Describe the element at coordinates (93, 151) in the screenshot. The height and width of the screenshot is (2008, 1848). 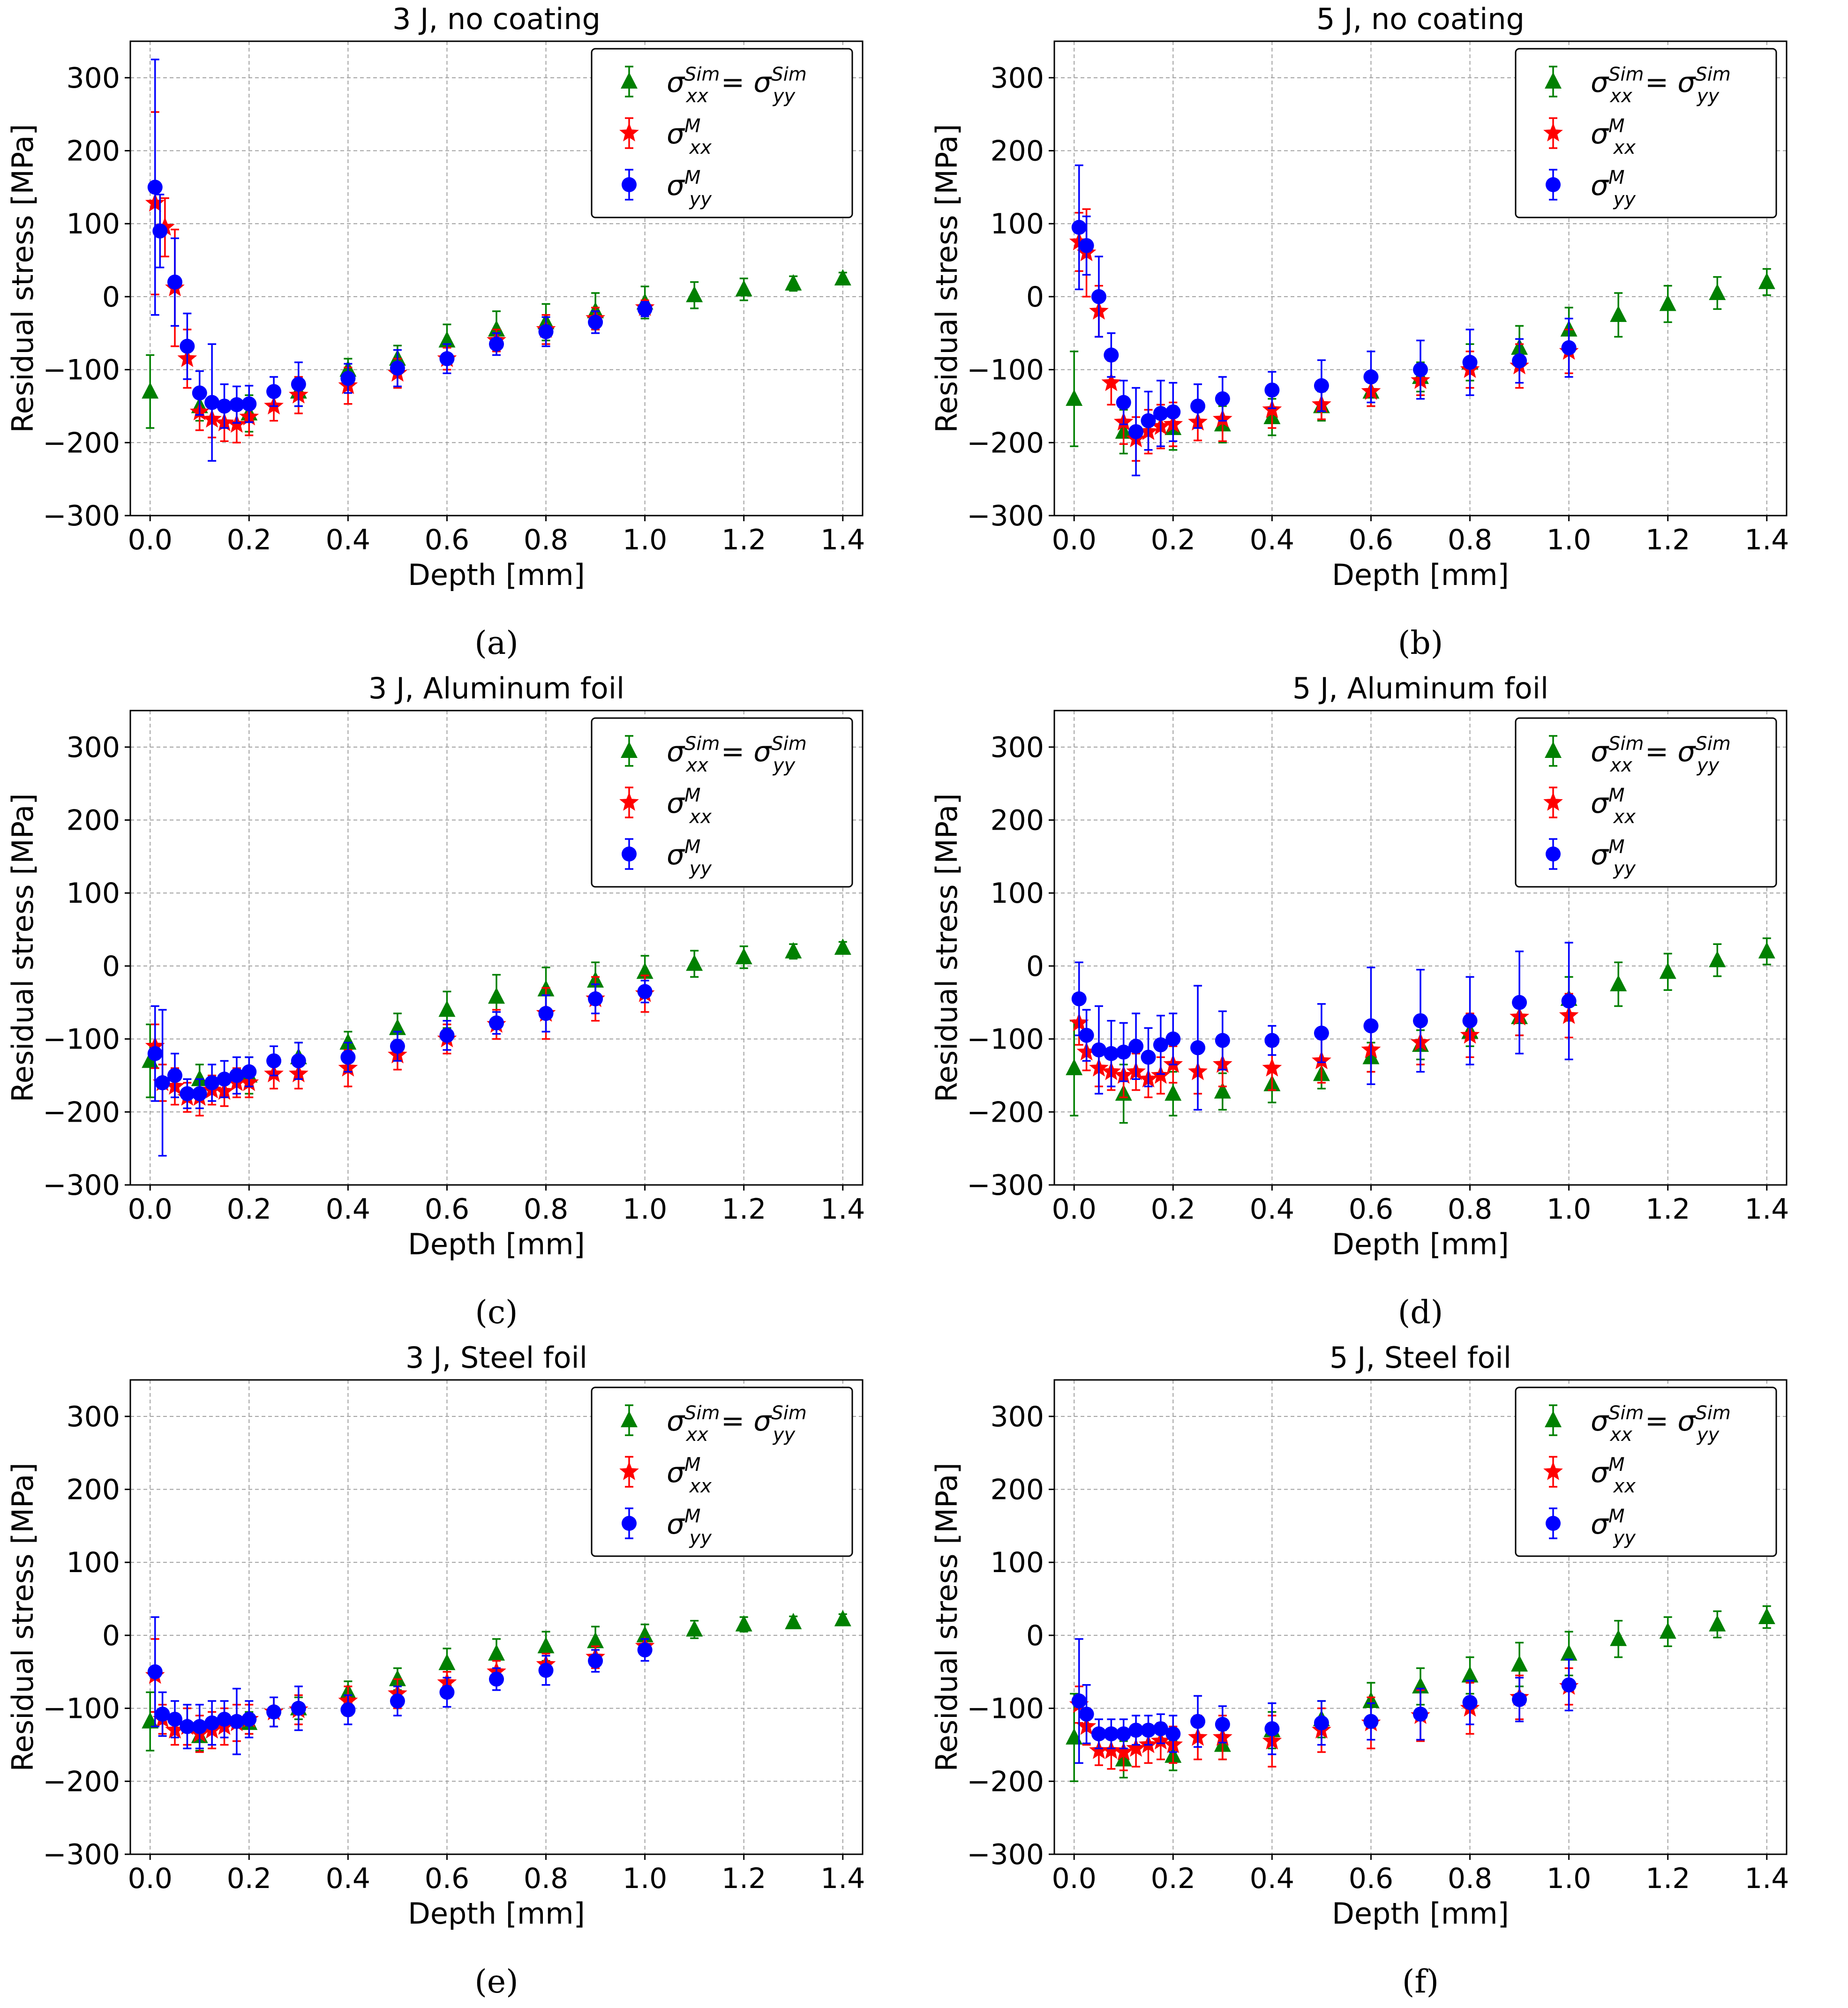
I see `y-tick-label: 200` at that location.